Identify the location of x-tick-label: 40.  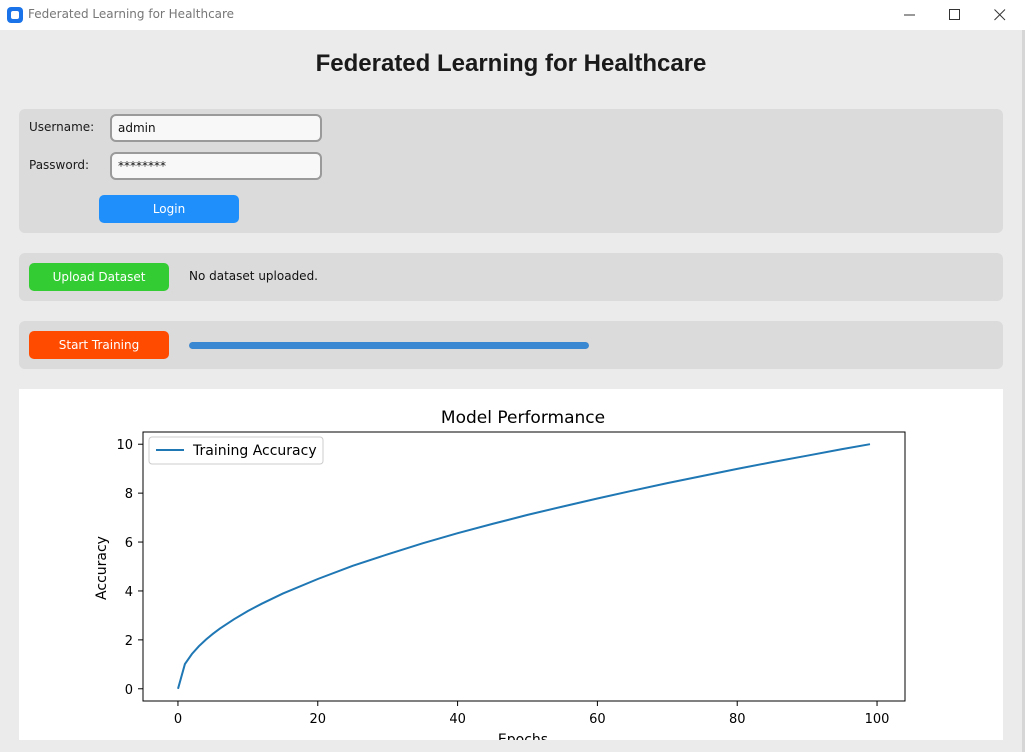
(457, 719).